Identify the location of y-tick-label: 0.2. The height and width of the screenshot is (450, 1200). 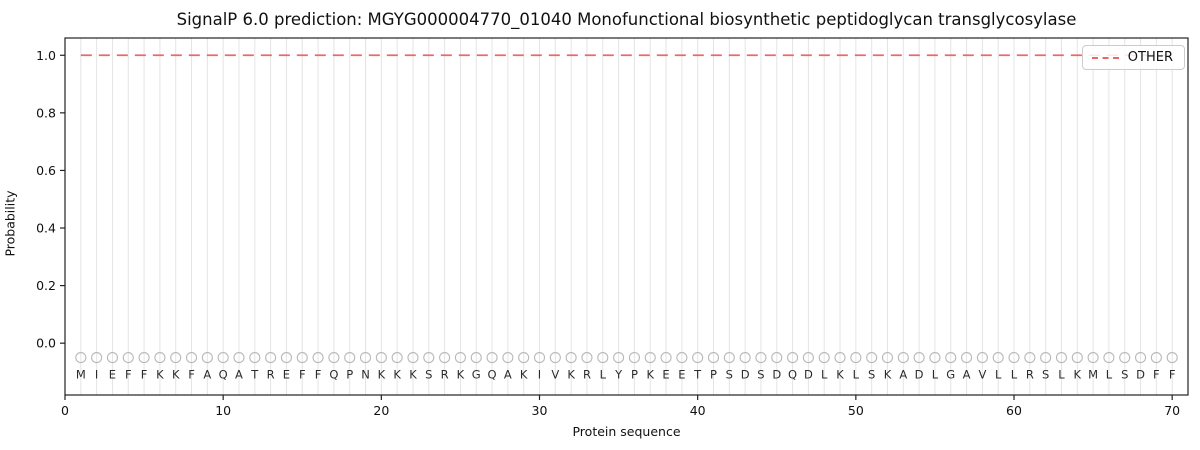
(46, 285).